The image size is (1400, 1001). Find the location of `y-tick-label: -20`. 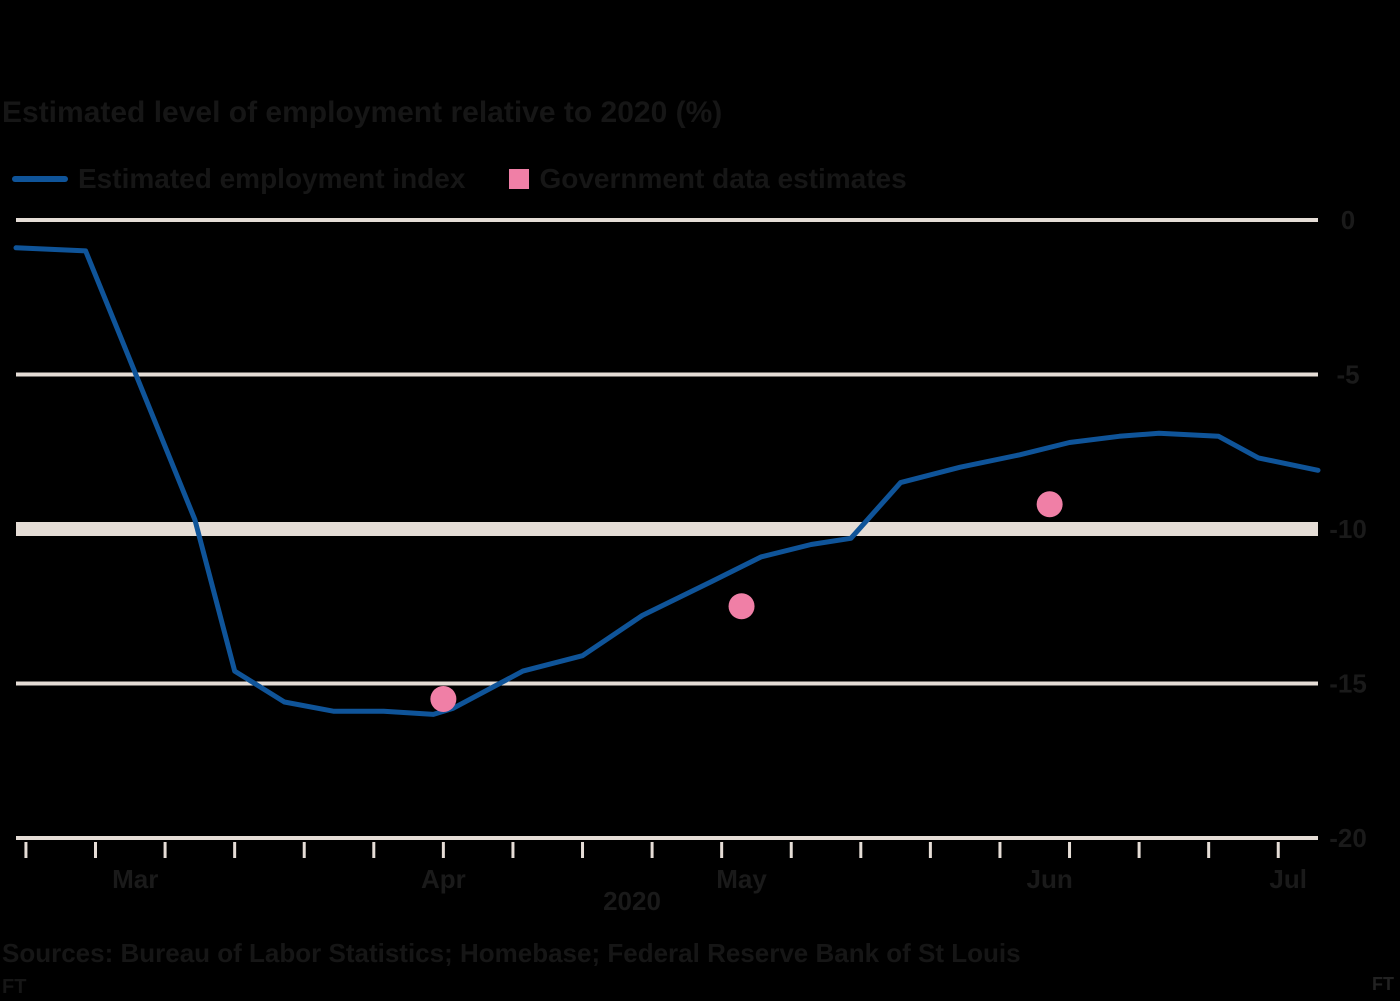

y-tick-label: -20 is located at coordinates (1348, 838).